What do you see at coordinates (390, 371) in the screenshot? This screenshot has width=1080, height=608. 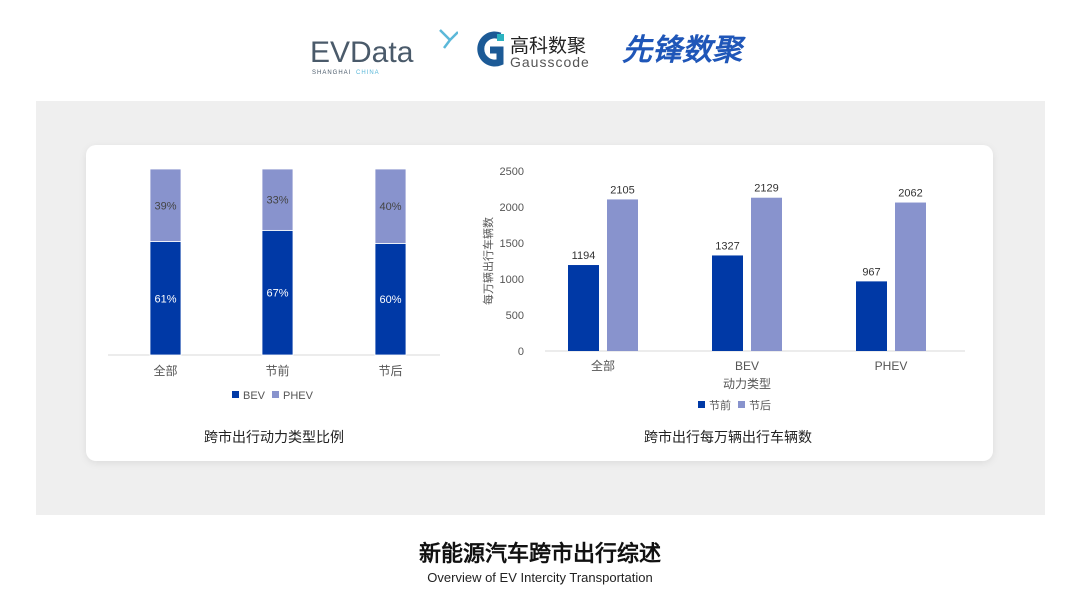 I see `x-tick-label: 节后` at bounding box center [390, 371].